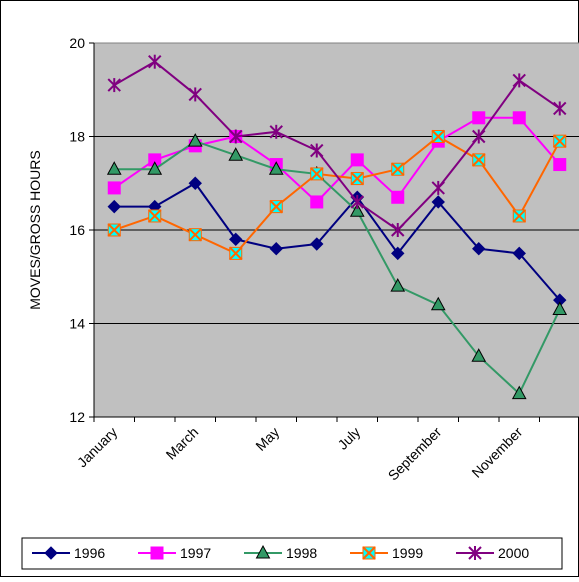  Describe the element at coordinates (77, 417) in the screenshot. I see `y-tick-label: 12` at that location.